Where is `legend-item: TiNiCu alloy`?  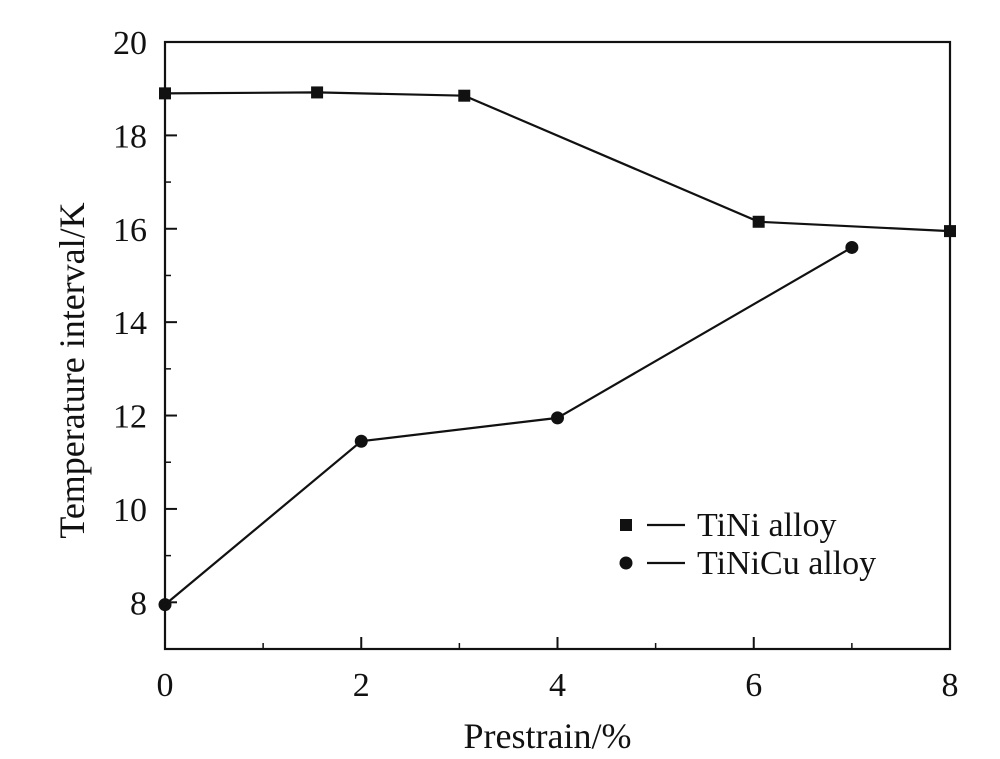 legend-item: TiNiCu alloy is located at coordinates (747, 563).